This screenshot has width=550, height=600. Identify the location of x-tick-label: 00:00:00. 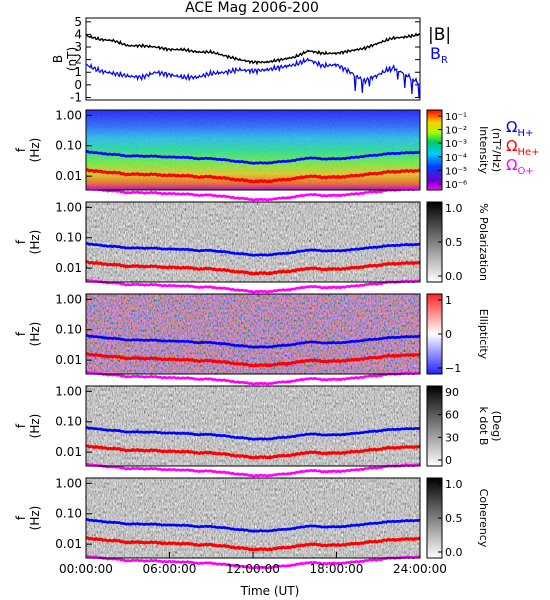
(86, 569).